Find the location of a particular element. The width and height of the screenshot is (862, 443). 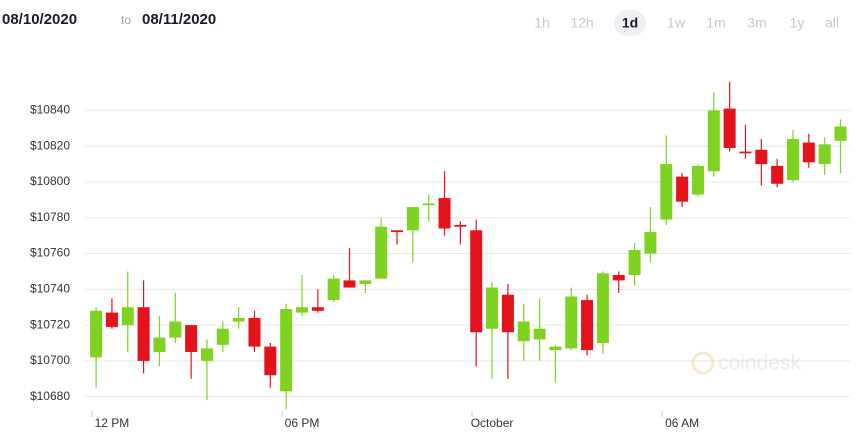

range-button: 1d is located at coordinates (630, 23).